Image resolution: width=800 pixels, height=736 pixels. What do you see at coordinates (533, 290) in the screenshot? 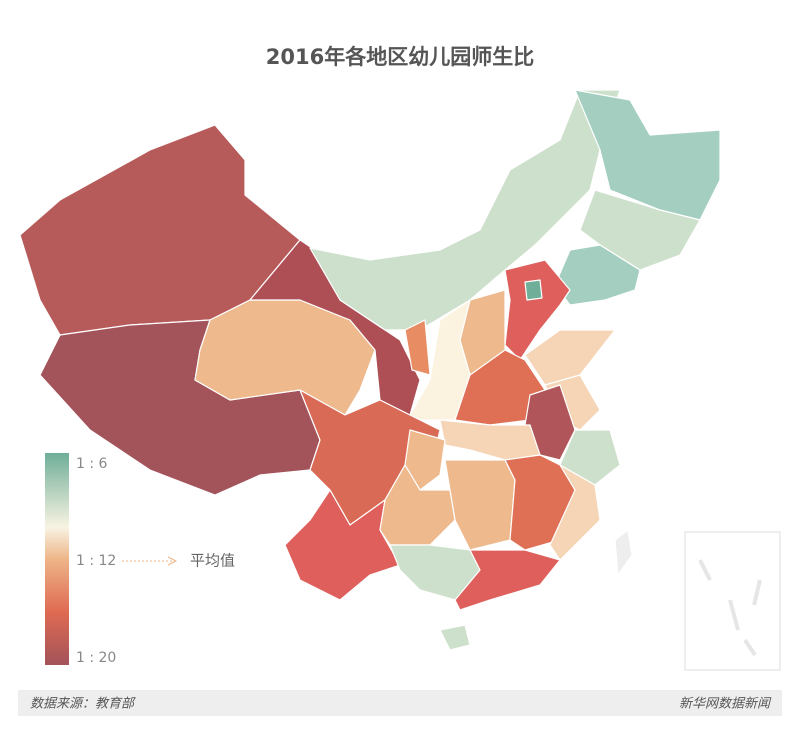
I see `beijing` at bounding box center [533, 290].